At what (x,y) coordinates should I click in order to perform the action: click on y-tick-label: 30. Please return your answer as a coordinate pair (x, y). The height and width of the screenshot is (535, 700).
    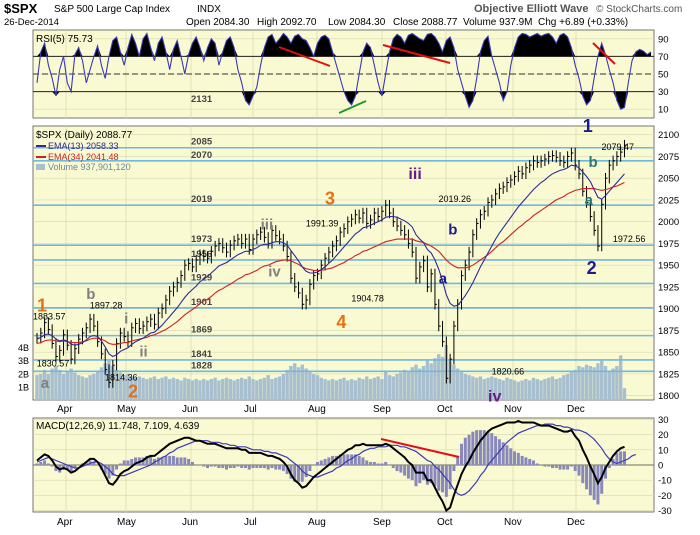
    Looking at the image, I should click on (663, 92).